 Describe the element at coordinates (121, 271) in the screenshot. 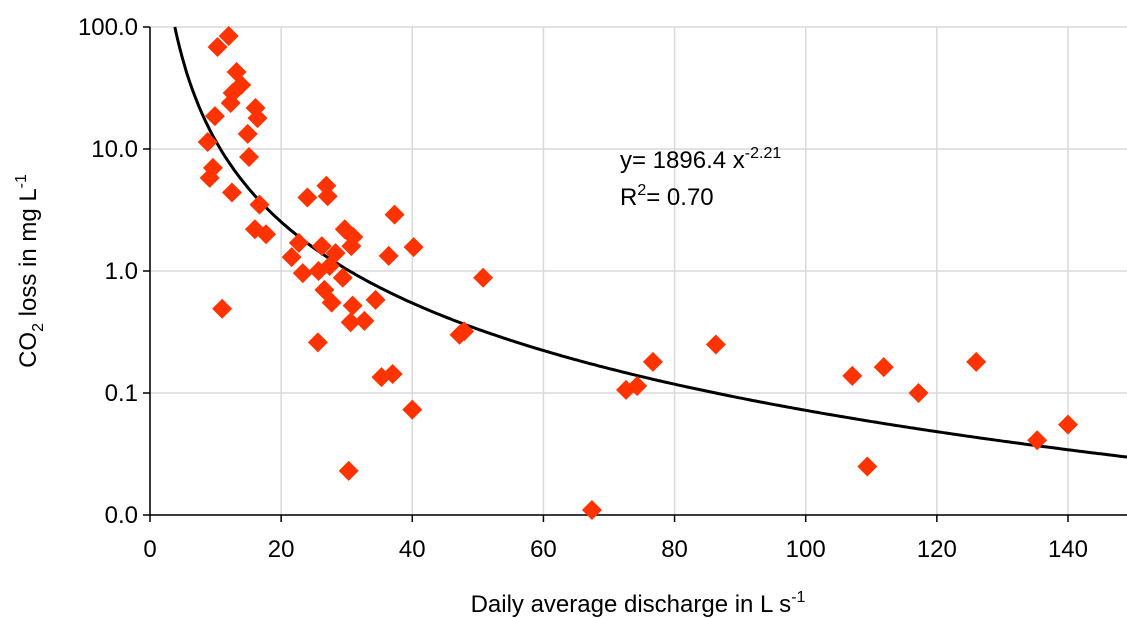

I see `y-tick-label: 1.0` at that location.